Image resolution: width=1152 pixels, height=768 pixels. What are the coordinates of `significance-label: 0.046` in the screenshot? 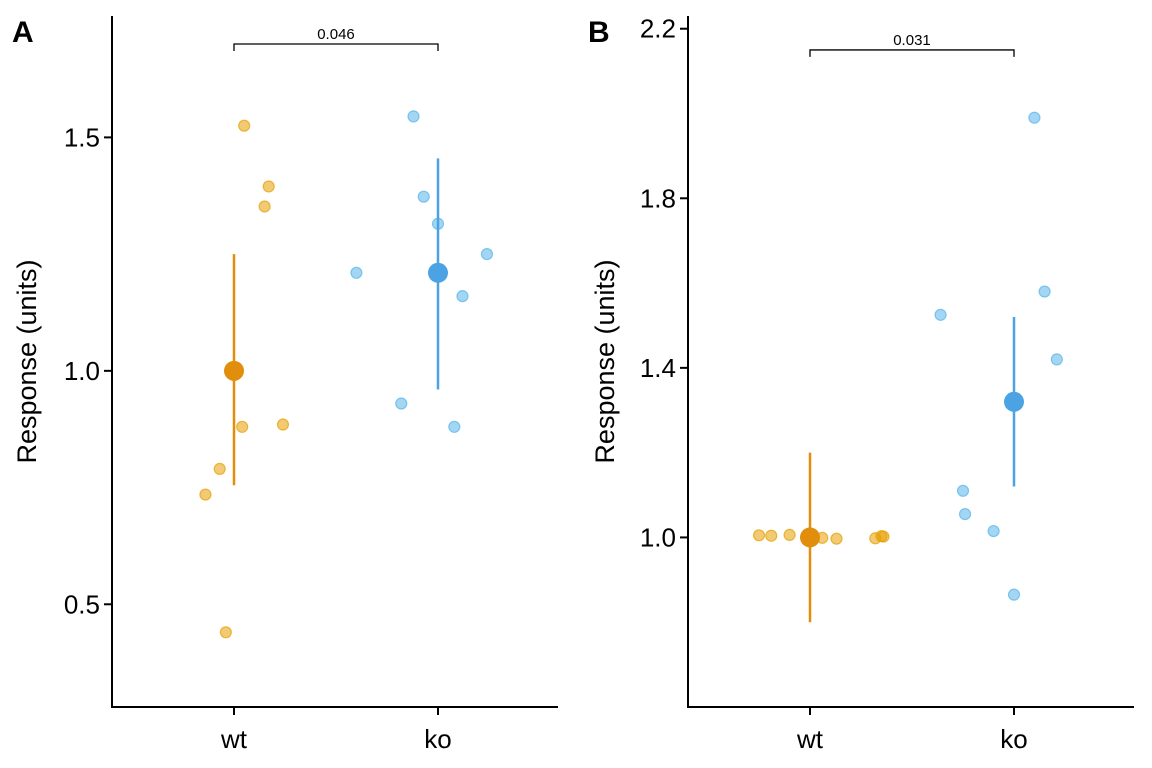 It's located at (336, 34).